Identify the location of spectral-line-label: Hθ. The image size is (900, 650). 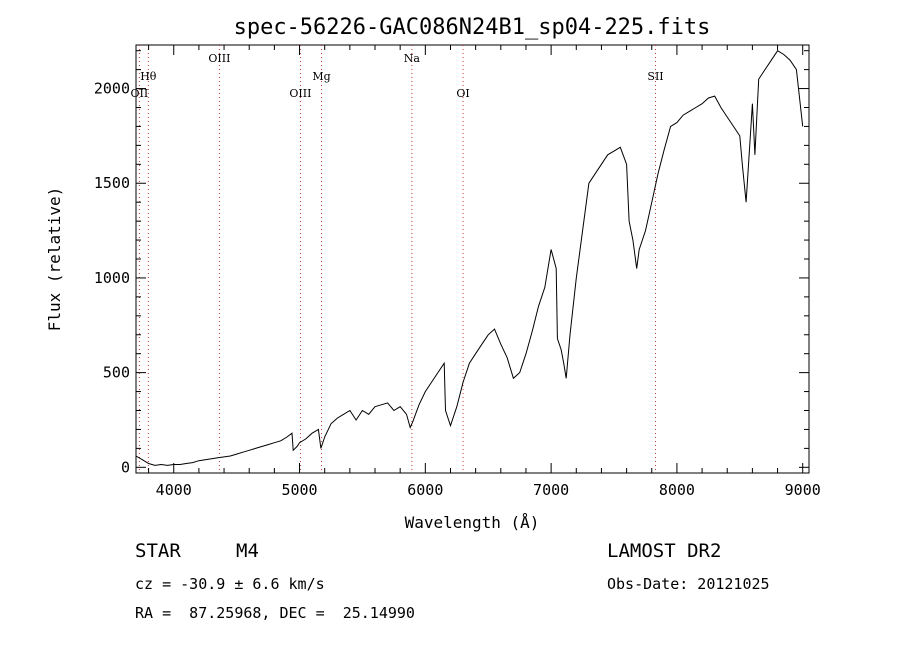
(148, 76).